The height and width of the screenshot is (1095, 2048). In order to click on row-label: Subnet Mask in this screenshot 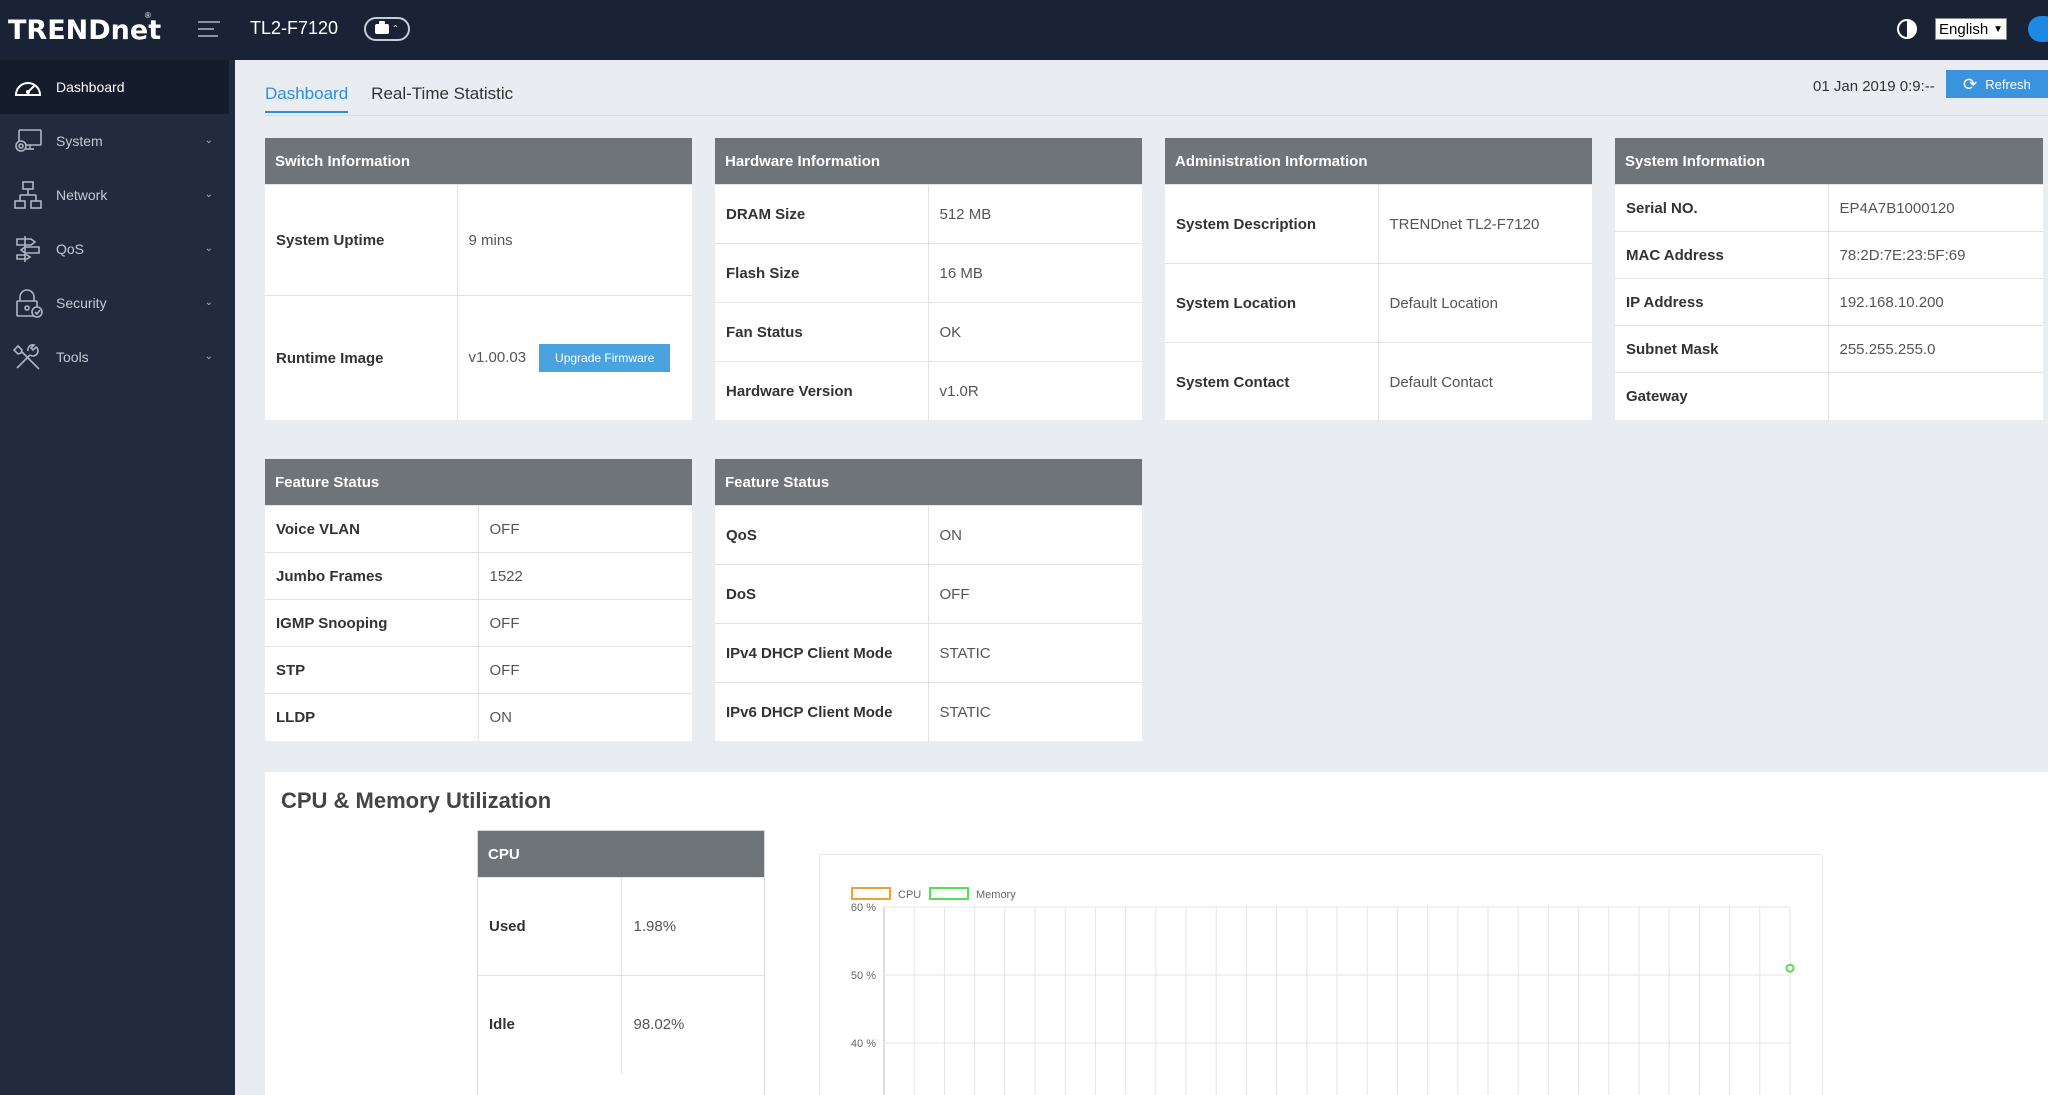, I will do `click(1722, 349)`.